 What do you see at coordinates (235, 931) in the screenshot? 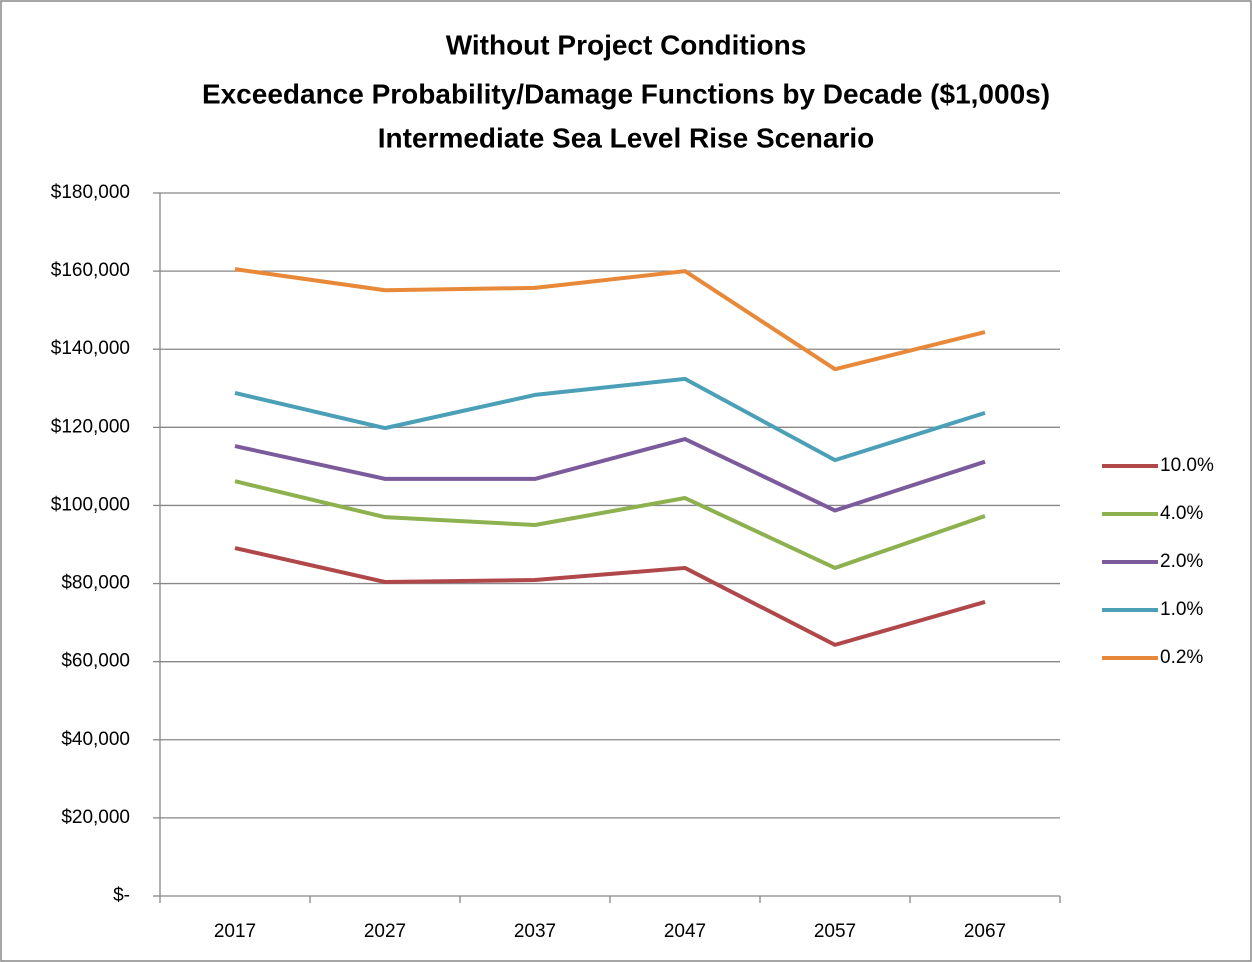
I see `x-tick-label: 2017` at bounding box center [235, 931].